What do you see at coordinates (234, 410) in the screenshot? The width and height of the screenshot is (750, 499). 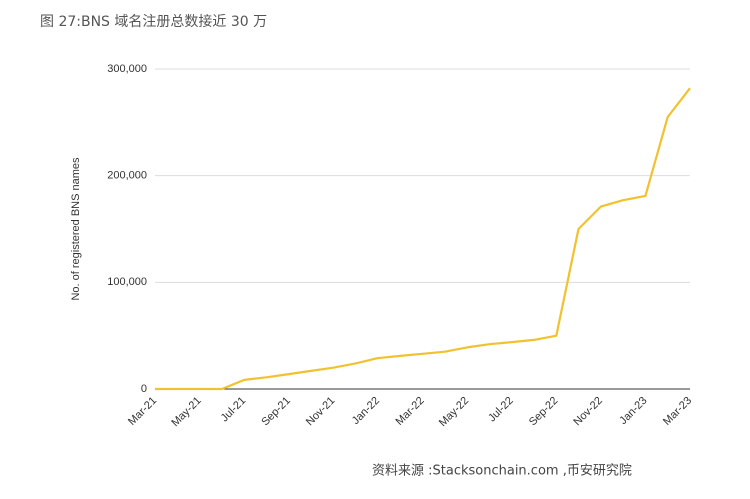 I see `x-tick-label: Jul-21` at bounding box center [234, 410].